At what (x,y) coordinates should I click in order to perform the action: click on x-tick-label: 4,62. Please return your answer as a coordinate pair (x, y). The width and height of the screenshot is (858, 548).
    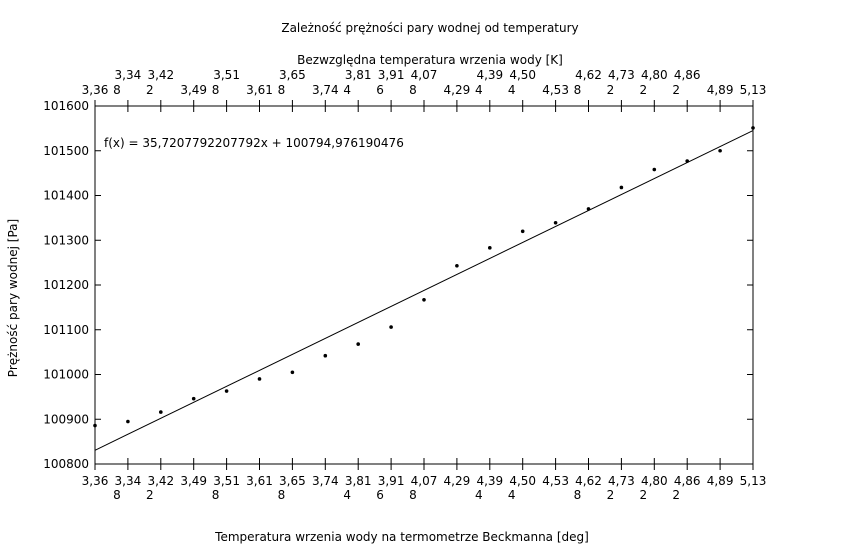
    Looking at the image, I should click on (588, 481).